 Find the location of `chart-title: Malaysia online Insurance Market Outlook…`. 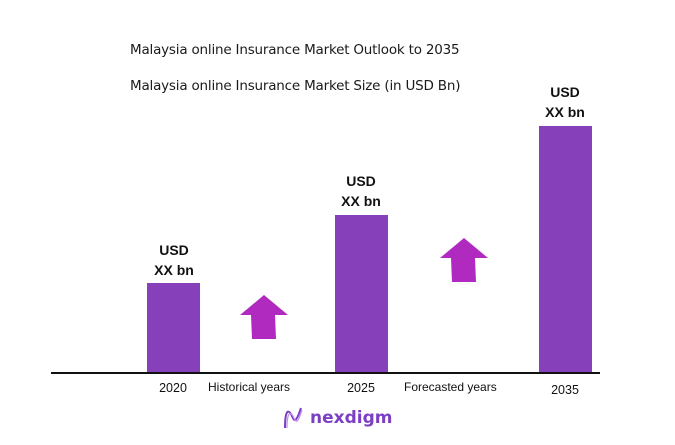

chart-title: Malaysia online Insurance Market Outlook… is located at coordinates (295, 50).